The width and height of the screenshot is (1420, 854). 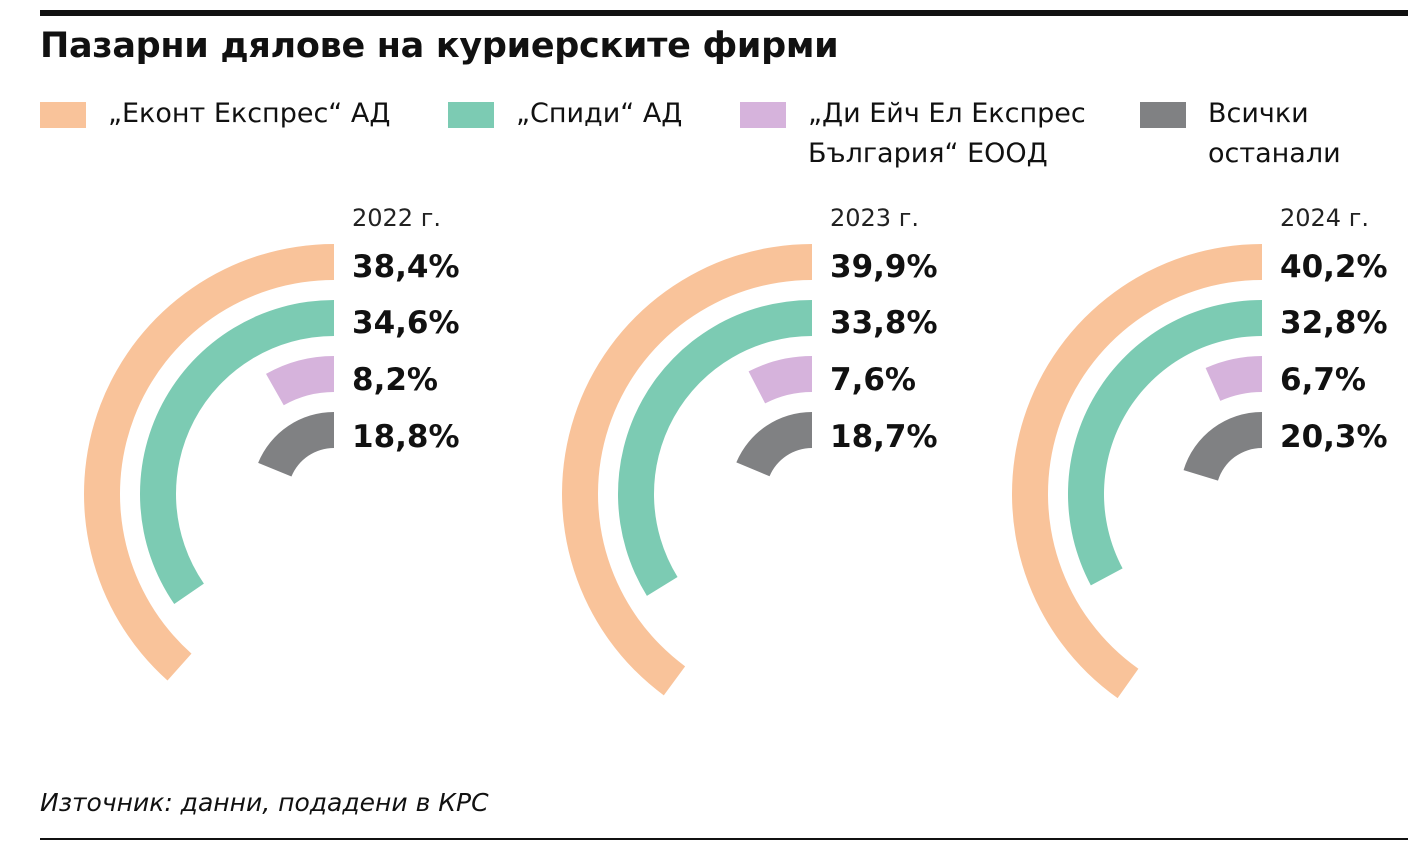 What do you see at coordinates (406, 323) in the screenshot?
I see `value-label-speedy-2022: 34,6%` at bounding box center [406, 323].